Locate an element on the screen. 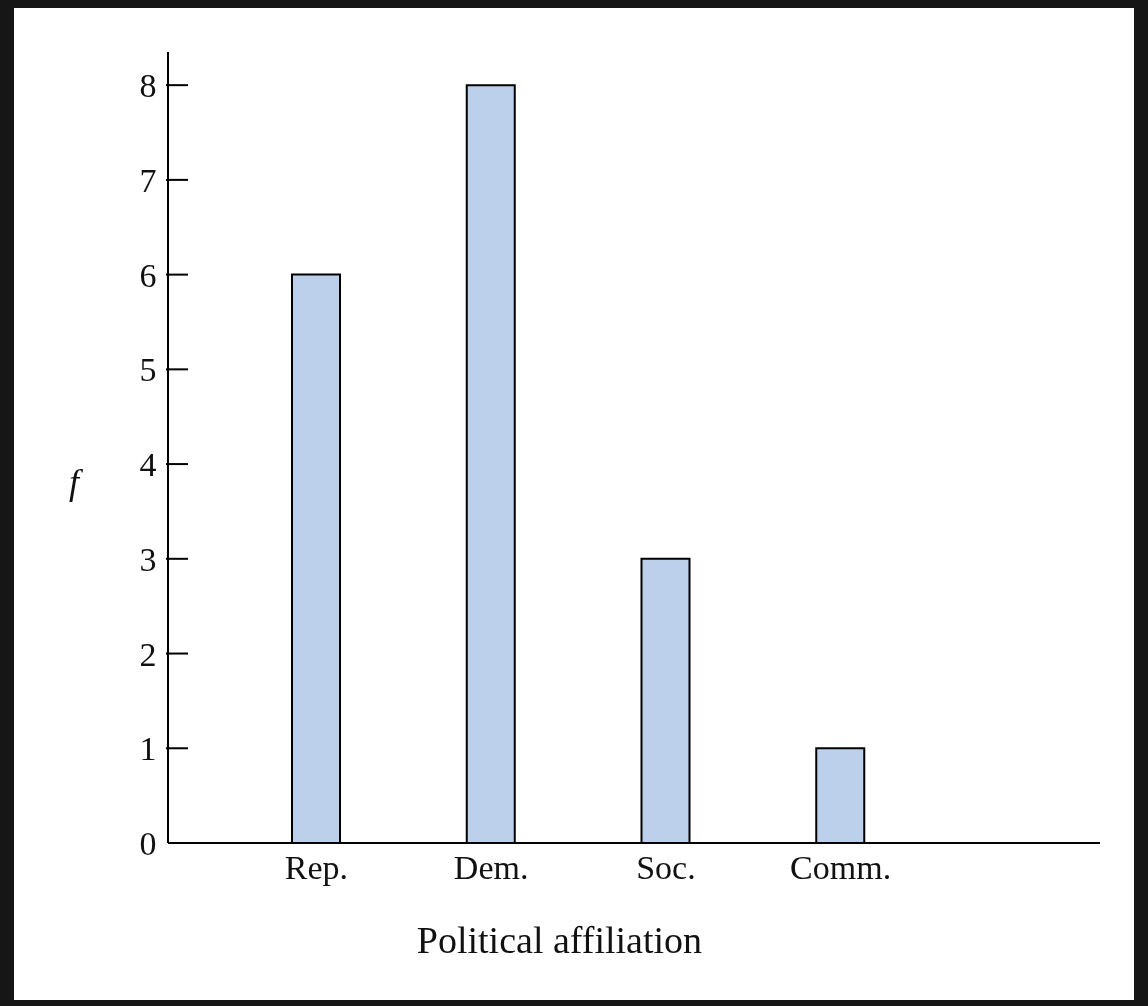 The height and width of the screenshot is (1006, 1148). x-tick-label: Rep. is located at coordinates (316, 867).